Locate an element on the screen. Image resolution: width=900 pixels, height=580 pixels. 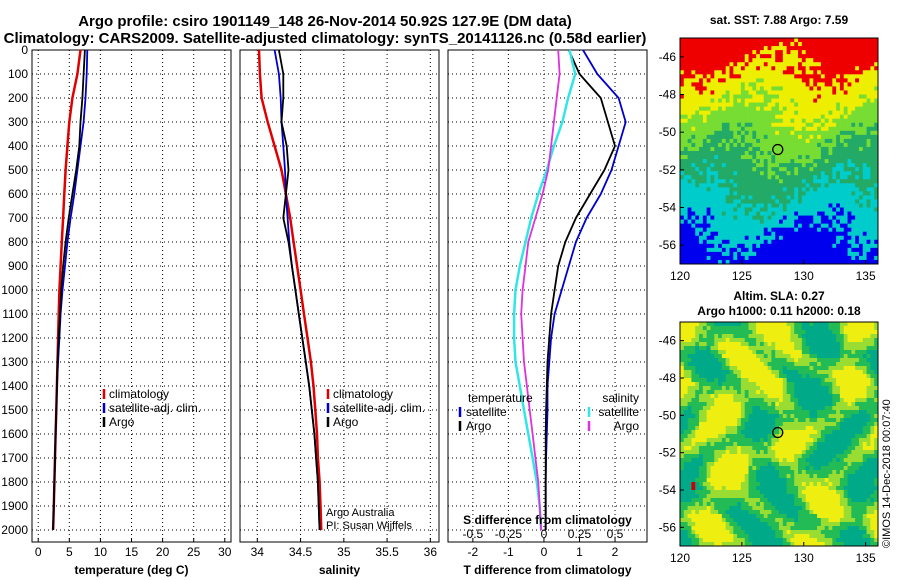
depth-tick-label: 800 is located at coordinates (18, 242).